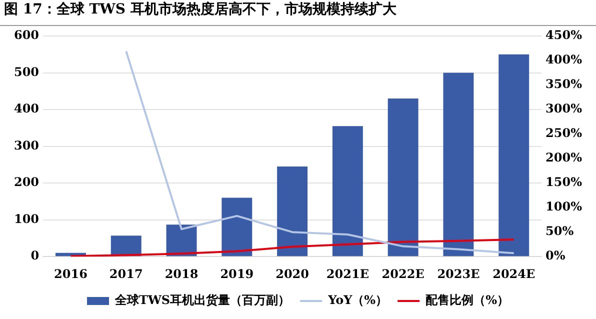 The height and width of the screenshot is (319, 596). Describe the element at coordinates (202, 300) in the screenshot. I see `legend-label: 全球TWS耳机出货量（百万副）` at that location.